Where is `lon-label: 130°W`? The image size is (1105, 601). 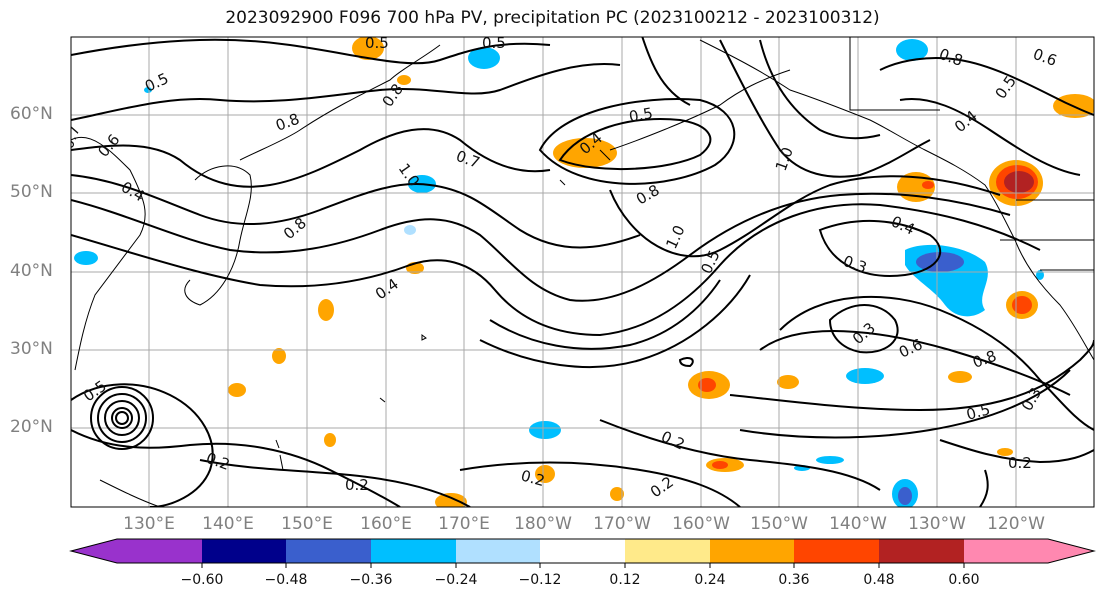 lon-label: 130°W is located at coordinates (937, 524).